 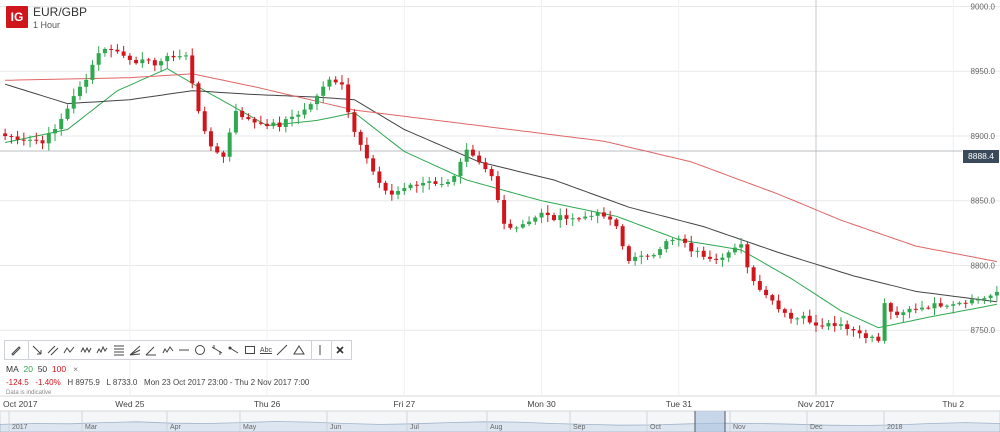 What do you see at coordinates (60, 12) in the screenshot?
I see `symbol-title: EUR/GBP` at bounding box center [60, 12].